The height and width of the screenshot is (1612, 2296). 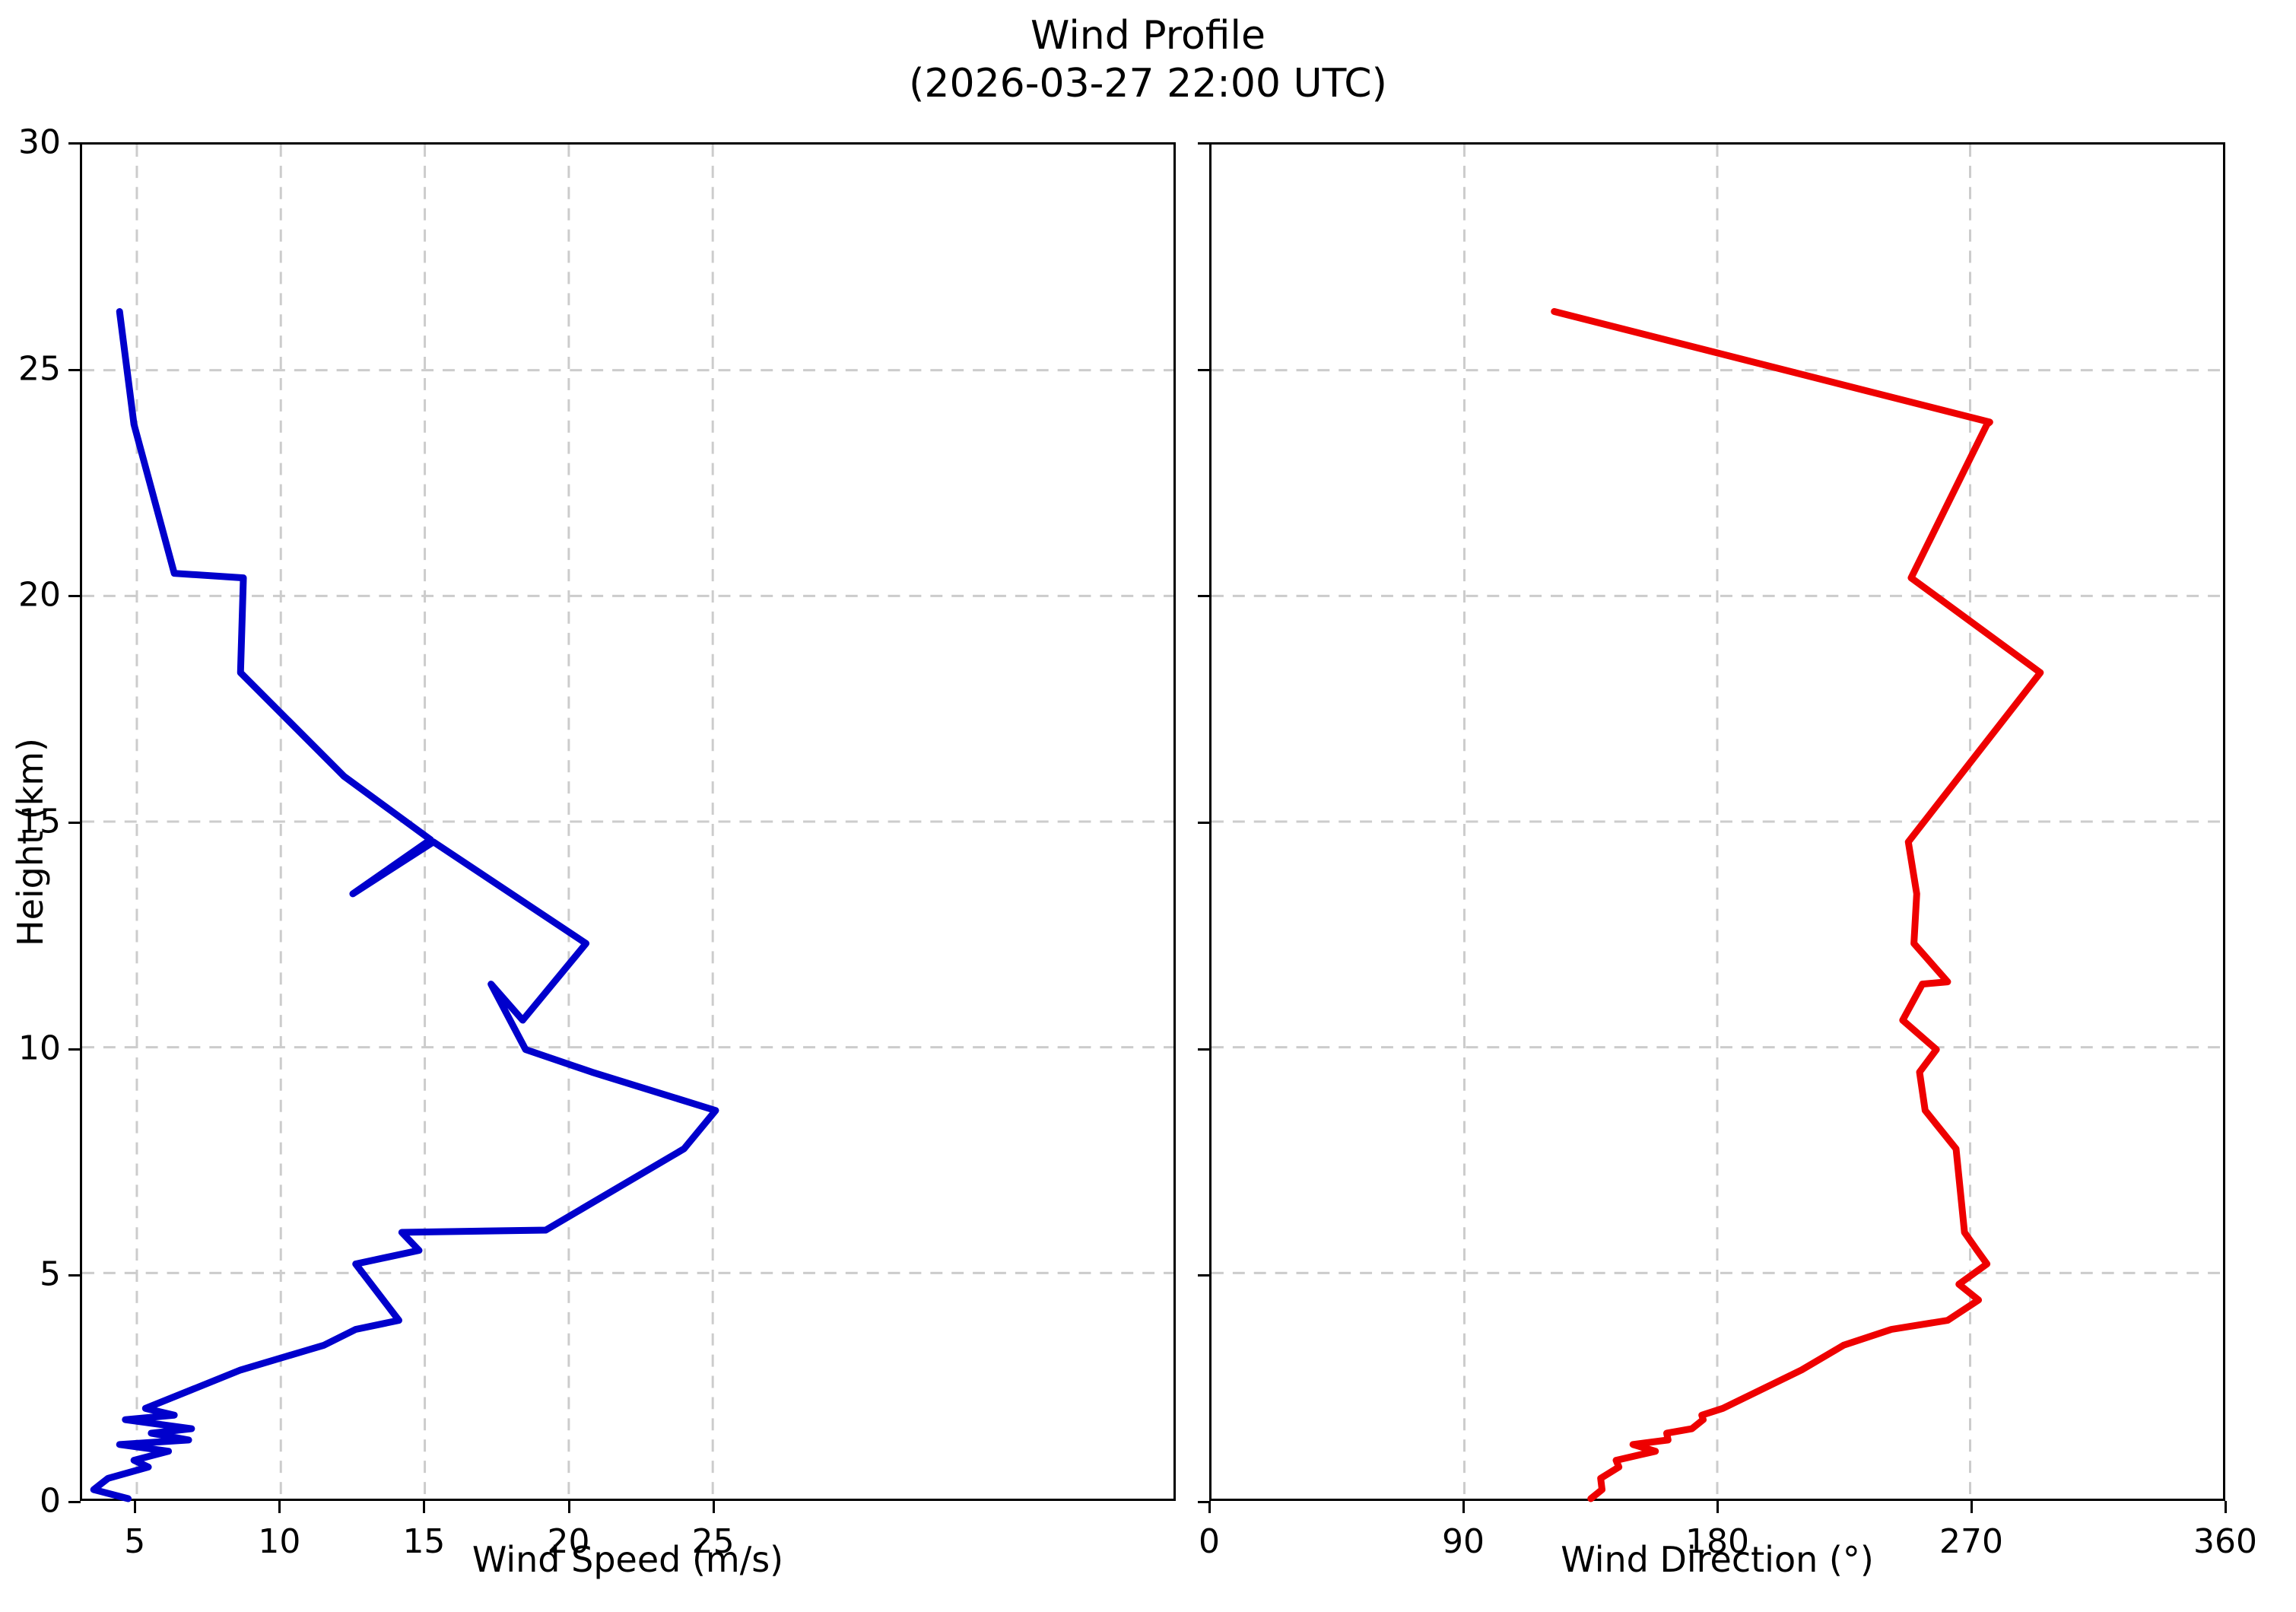 What do you see at coordinates (1148, 84) in the screenshot?
I see `title-line-timestamp: (2026-03-27 22:00 UTC)` at bounding box center [1148, 84].